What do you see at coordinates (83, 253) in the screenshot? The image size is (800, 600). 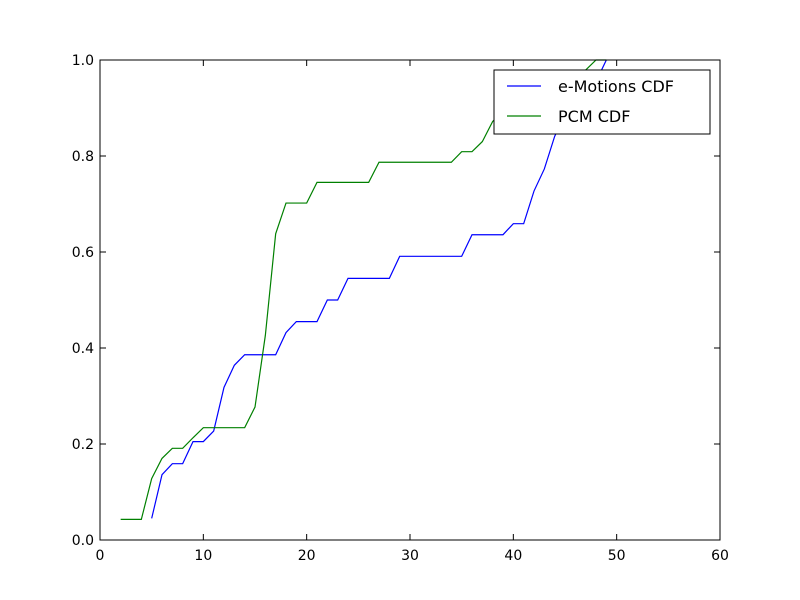 I see `y-tick-label: 0.6` at bounding box center [83, 253].